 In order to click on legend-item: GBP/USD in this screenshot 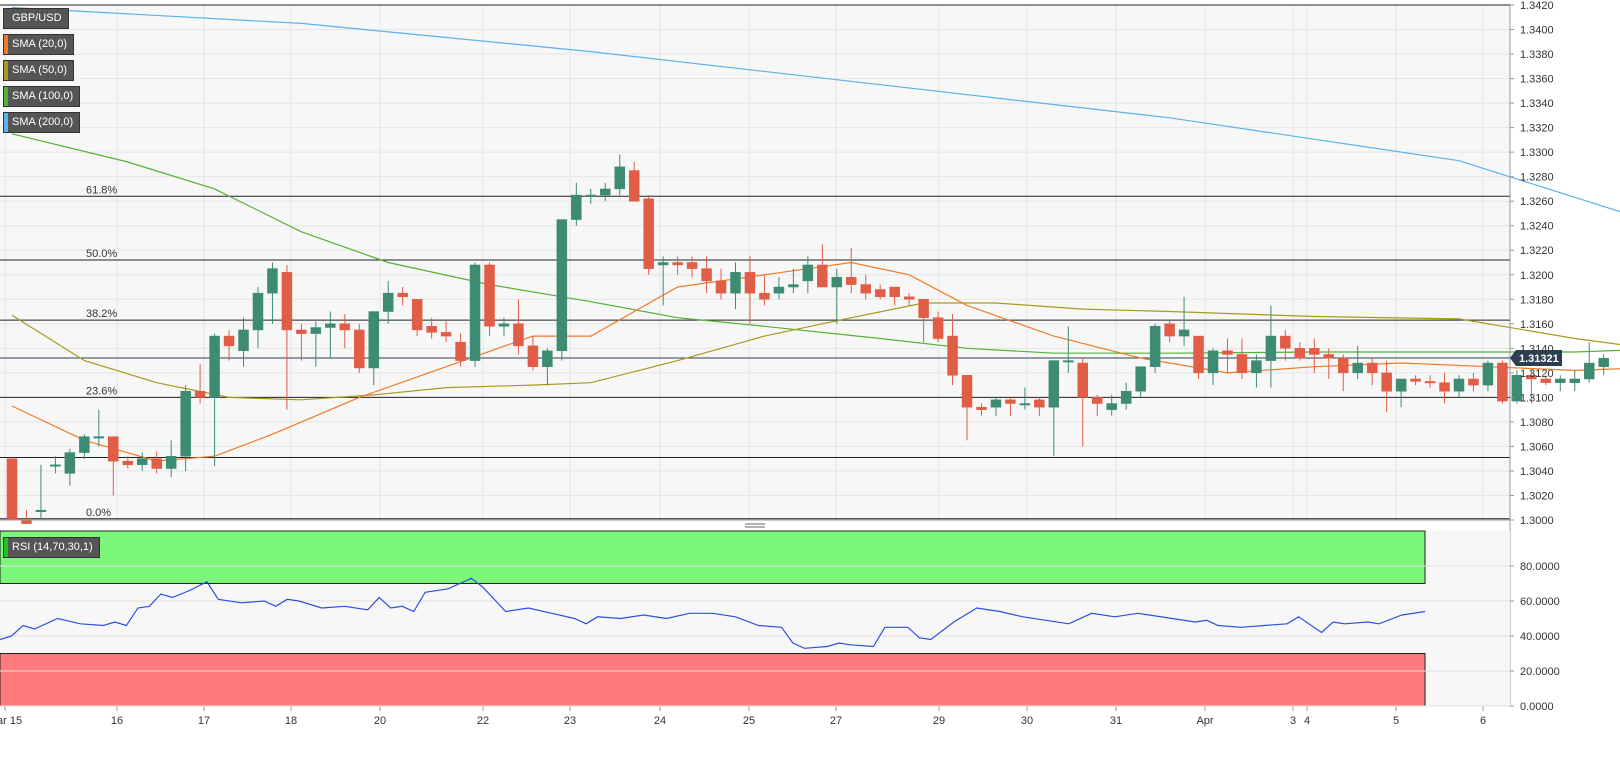, I will do `click(36, 18)`.